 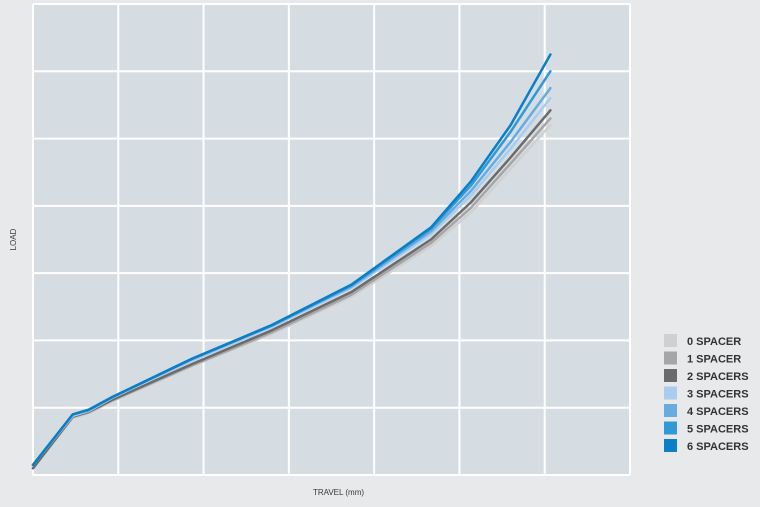 I want to click on legend-label-5: 5 SPACERS, so click(x=718, y=430).